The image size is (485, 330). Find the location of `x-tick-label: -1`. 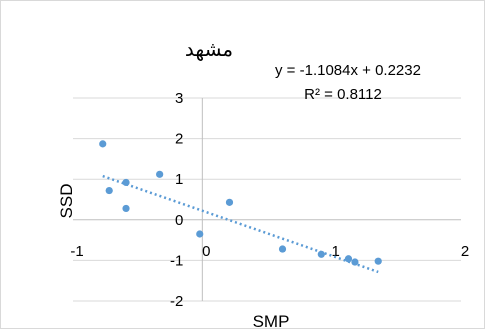

x-tick-label: -1 is located at coordinates (76, 251).